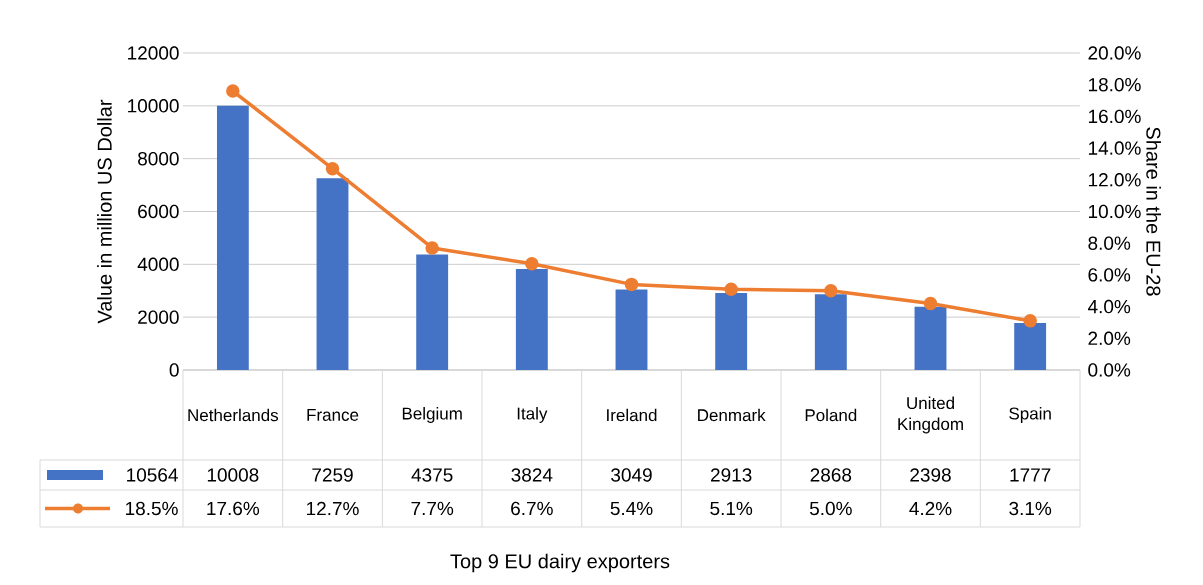 The width and height of the screenshot is (1203, 585). I want to click on data-label: 7.7%, so click(432, 508).